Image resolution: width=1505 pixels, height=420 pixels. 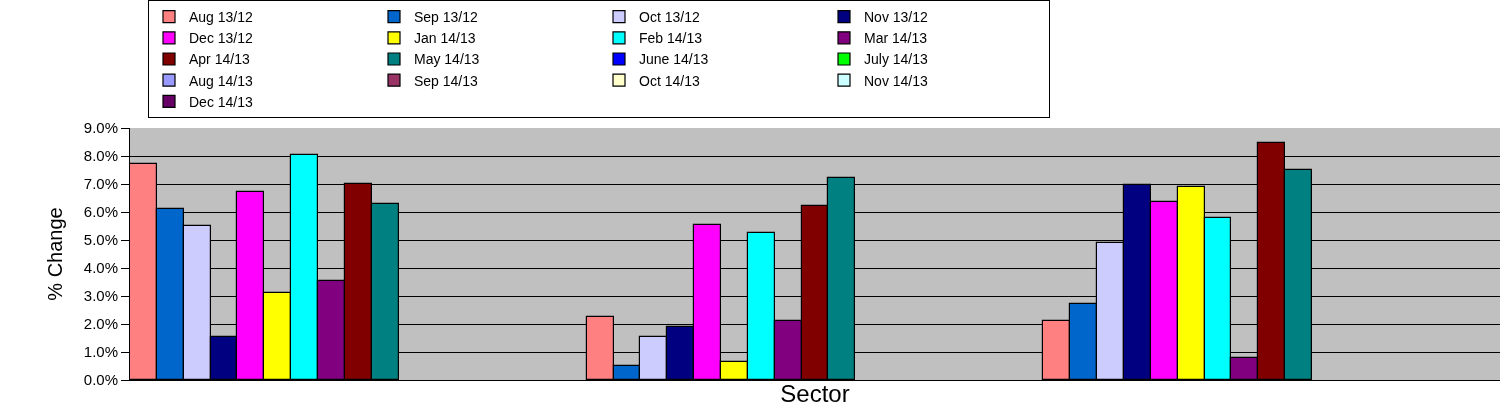 What do you see at coordinates (100, 268) in the screenshot?
I see `y-tick-label: 4.0%` at bounding box center [100, 268].